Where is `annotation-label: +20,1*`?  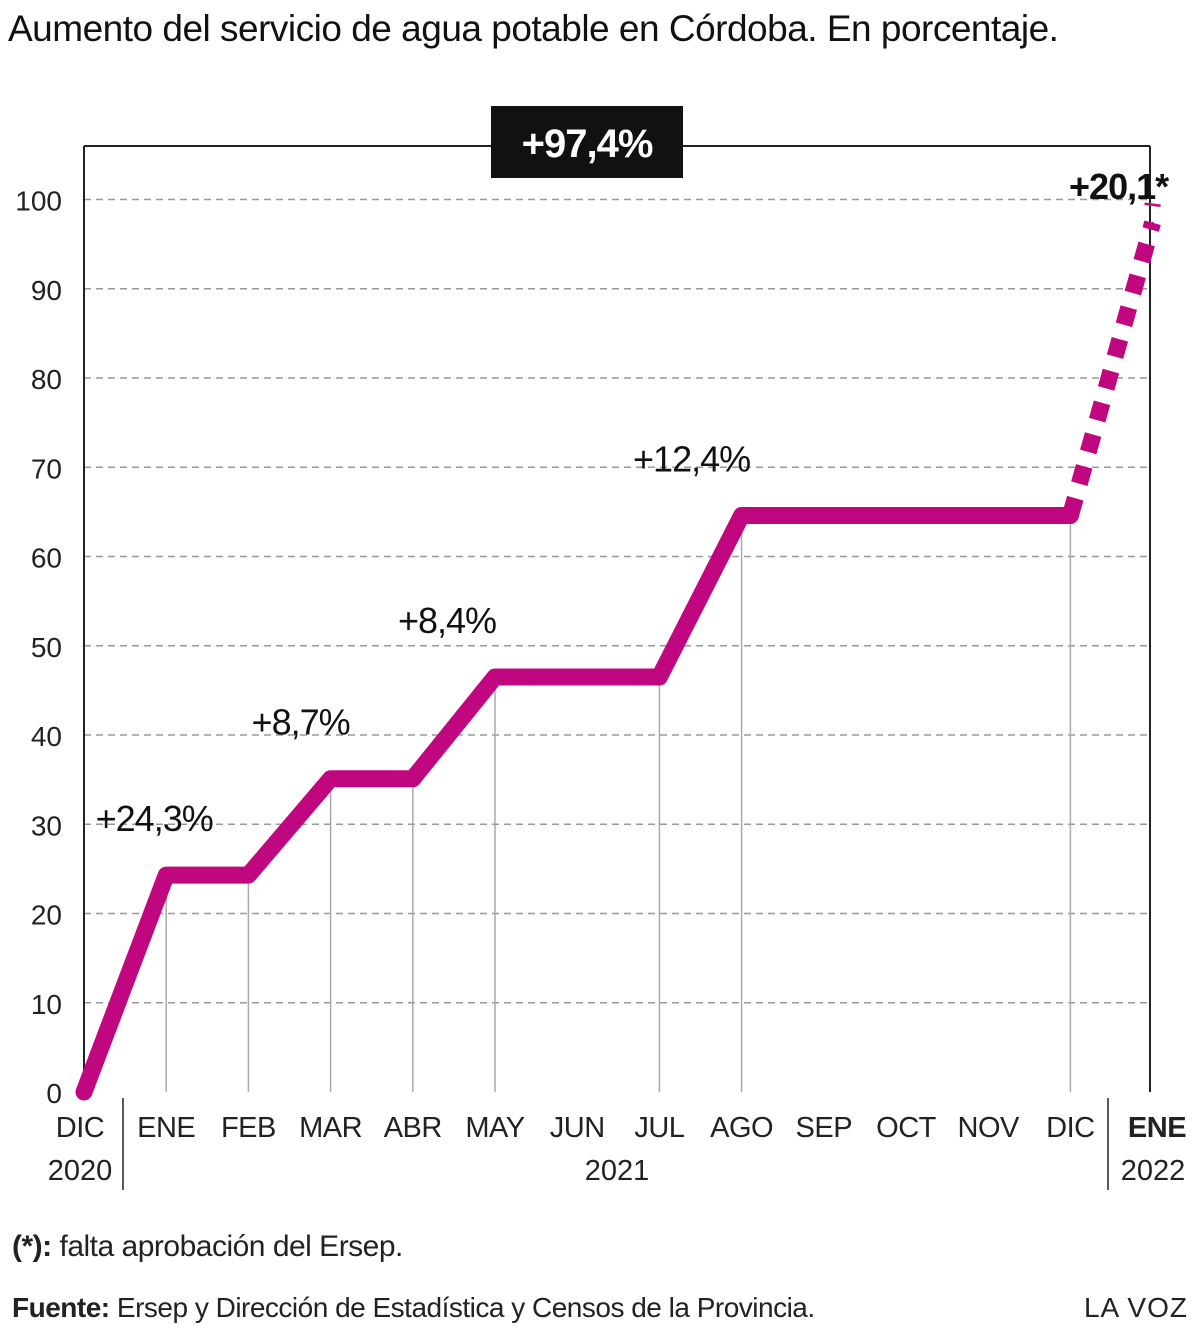 annotation-label: +20,1* is located at coordinates (1119, 186).